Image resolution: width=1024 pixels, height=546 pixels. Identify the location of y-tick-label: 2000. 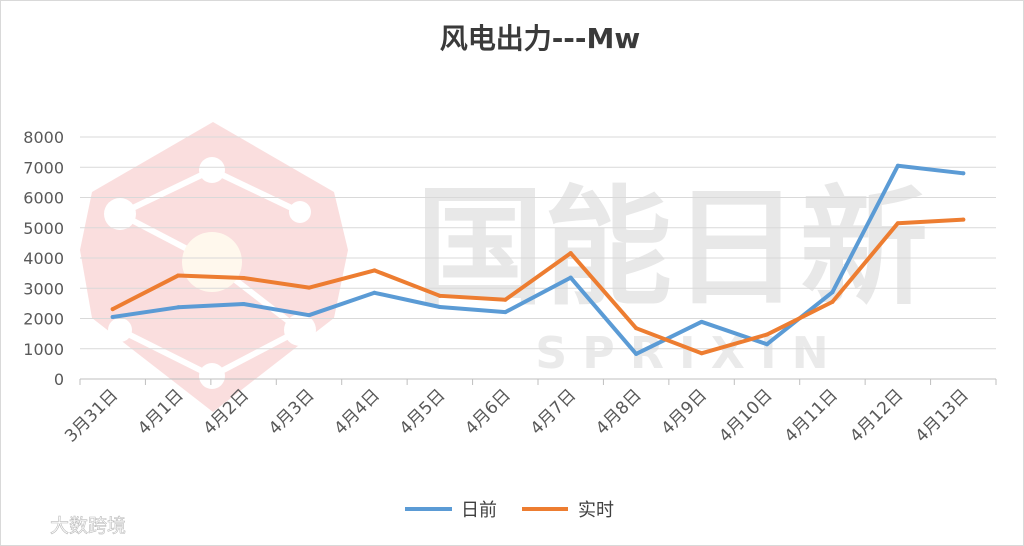
(43, 319).